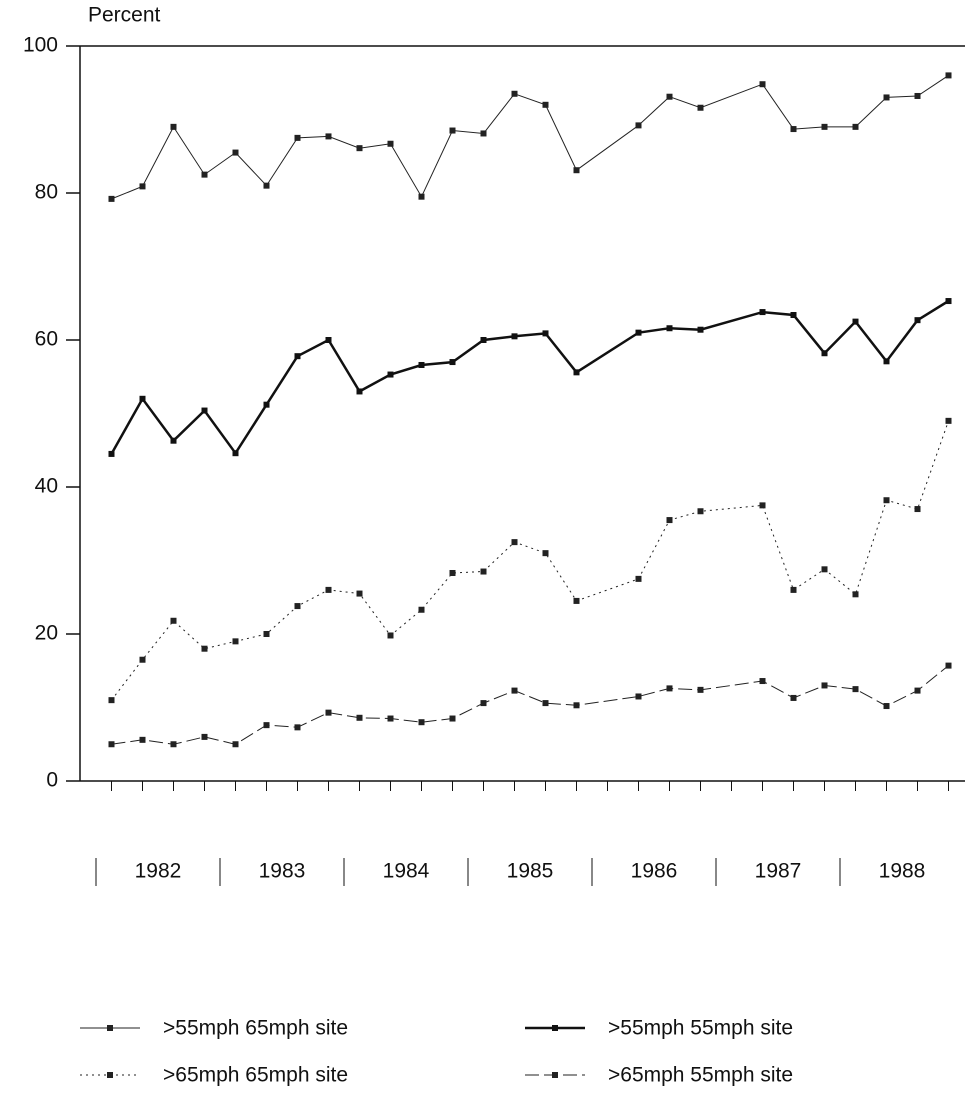 The image size is (971, 1120). I want to click on x-tick-label: 1984, so click(406, 871).